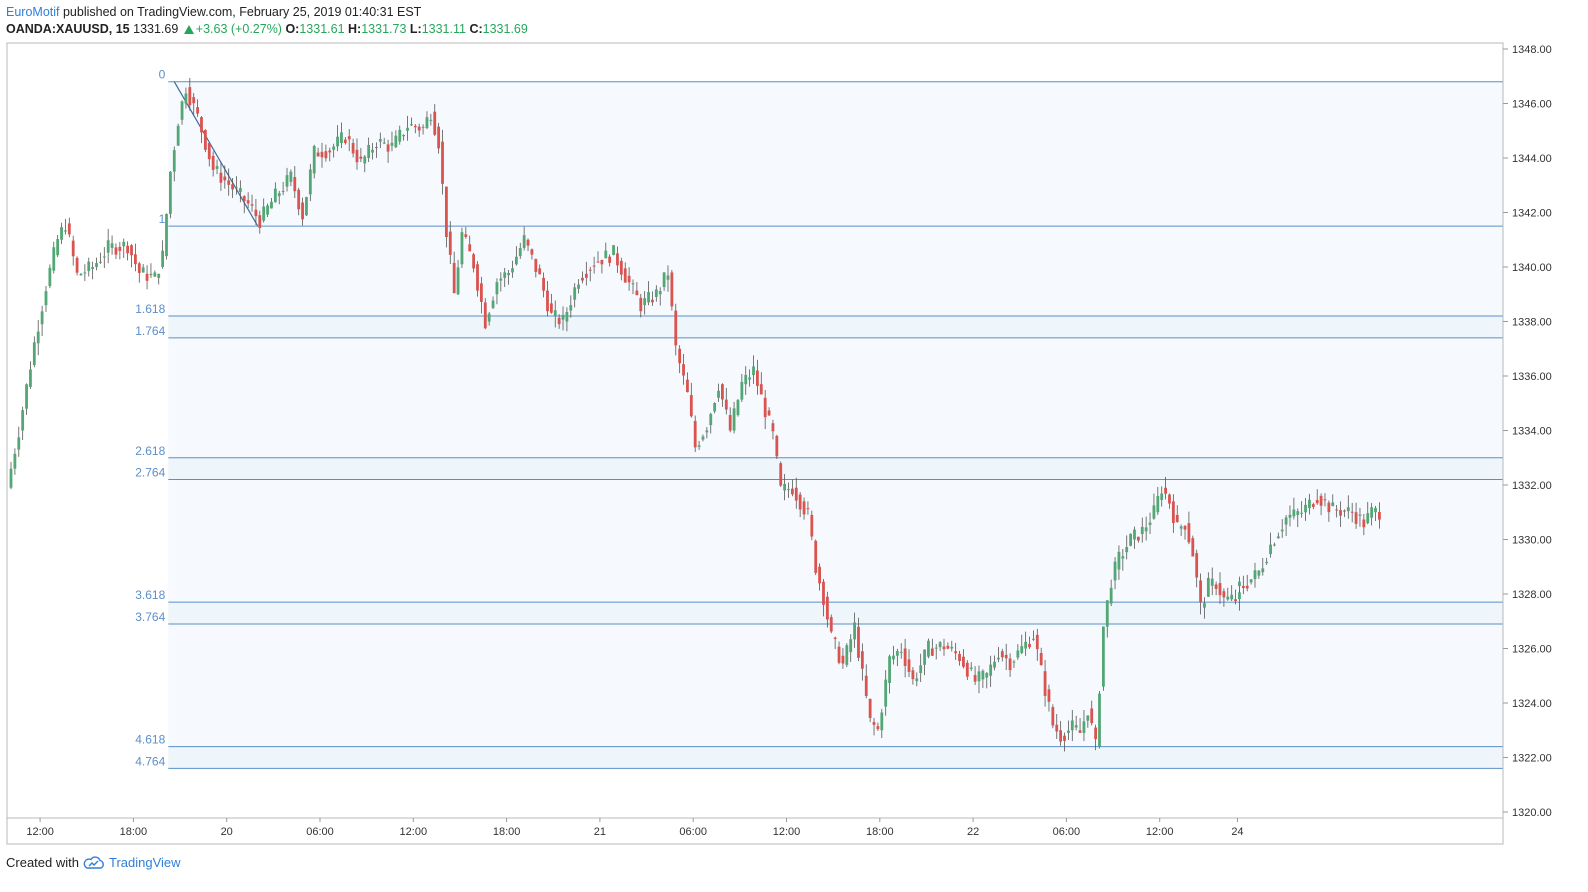  Describe the element at coordinates (150, 451) in the screenshot. I see `fib-level-label: 2.618` at that location.